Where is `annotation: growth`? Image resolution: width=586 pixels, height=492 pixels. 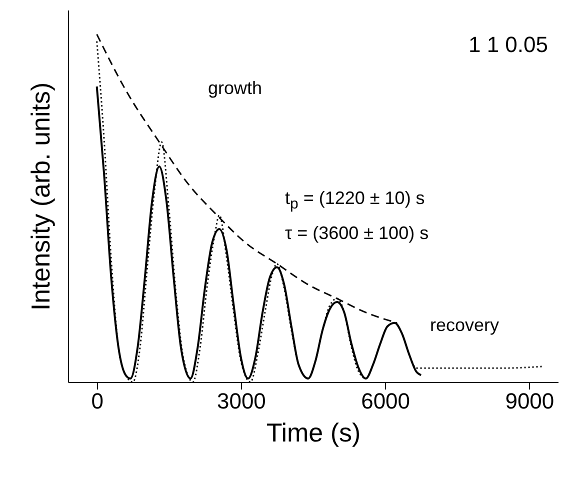 annotation: growth is located at coordinates (235, 88).